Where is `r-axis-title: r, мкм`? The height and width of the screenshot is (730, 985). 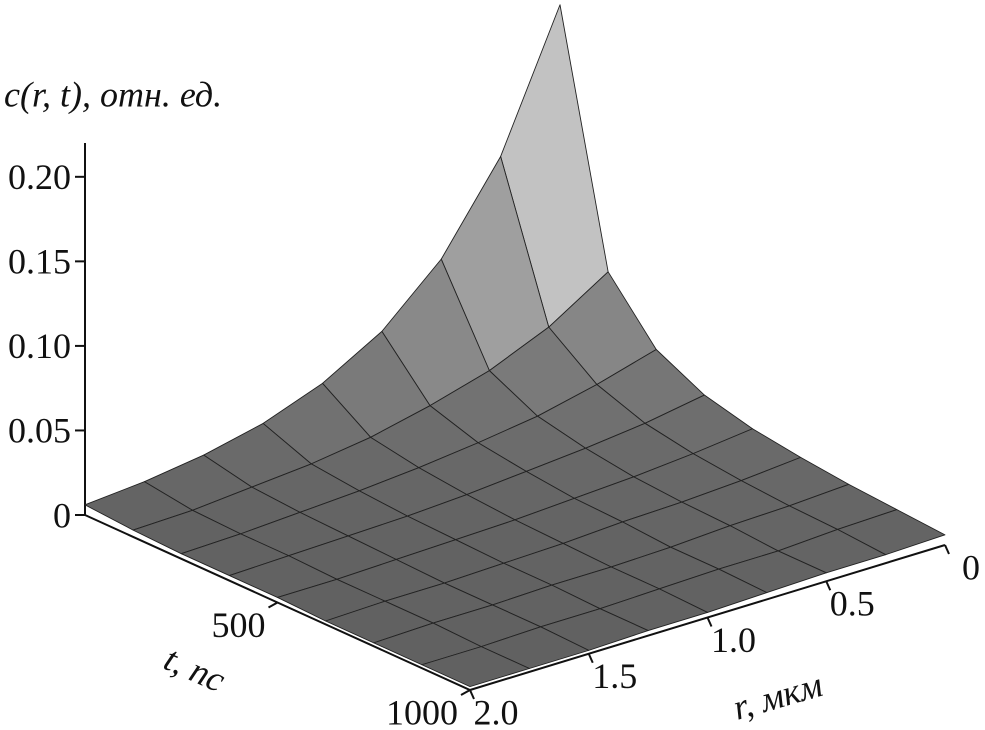 r-axis-title: r, мкм is located at coordinates (777, 695).